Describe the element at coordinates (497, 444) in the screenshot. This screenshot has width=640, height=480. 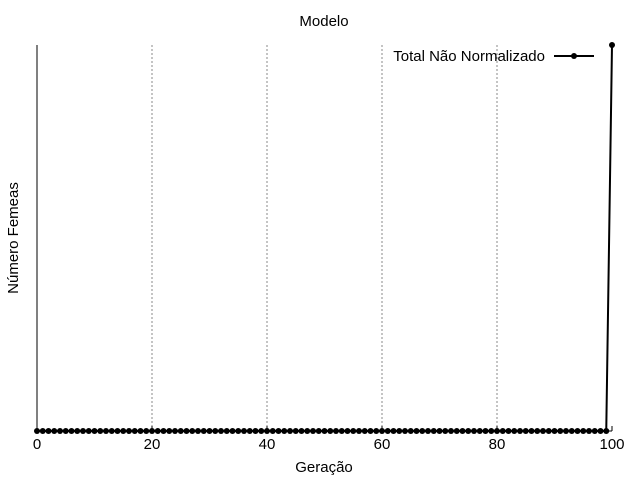
I see `x-tick-label-80: 80` at that location.